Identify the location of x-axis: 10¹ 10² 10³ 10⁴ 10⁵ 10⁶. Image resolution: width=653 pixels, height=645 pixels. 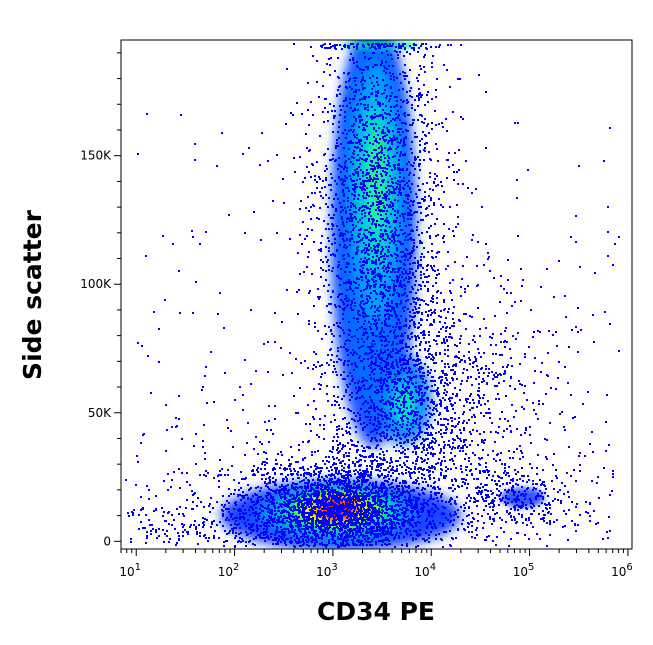
(376, 564).